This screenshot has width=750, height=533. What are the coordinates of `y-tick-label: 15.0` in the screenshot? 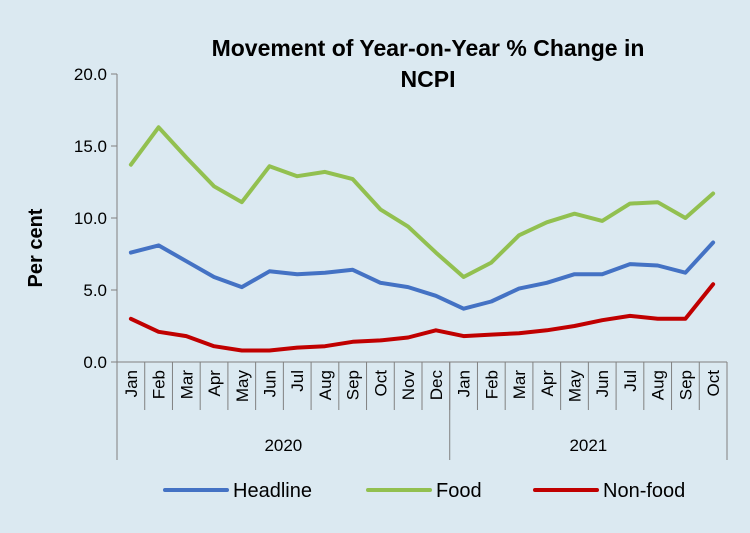 It's located at (90, 146).